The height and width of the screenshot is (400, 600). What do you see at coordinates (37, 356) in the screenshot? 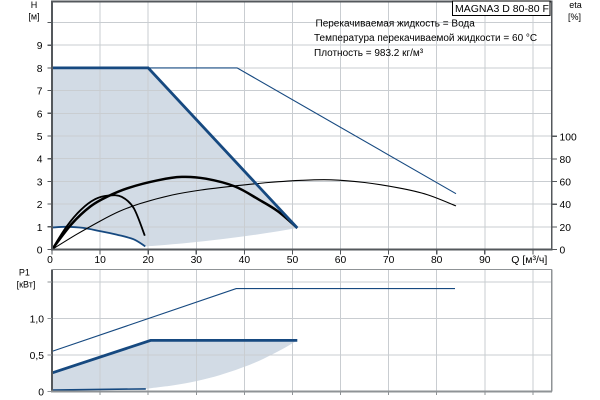
I see `svg-text: 0,5` at bounding box center [37, 356].